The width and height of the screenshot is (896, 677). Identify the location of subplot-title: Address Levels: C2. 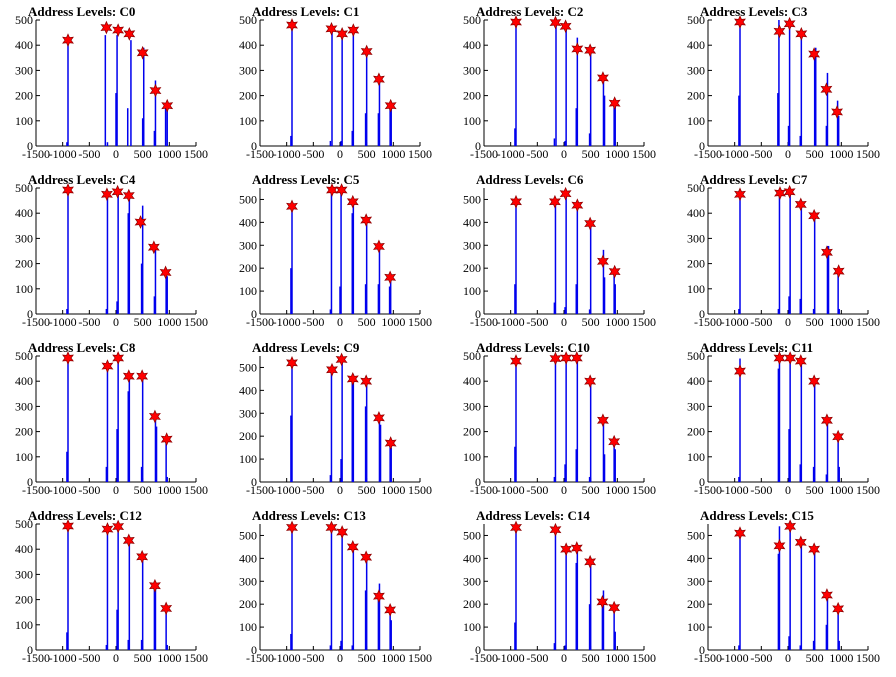
(529, 11).